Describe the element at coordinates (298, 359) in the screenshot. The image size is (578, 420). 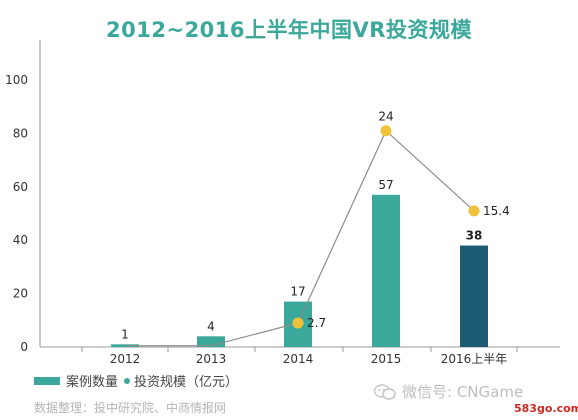
I see `x-tick-label: 2014` at that location.